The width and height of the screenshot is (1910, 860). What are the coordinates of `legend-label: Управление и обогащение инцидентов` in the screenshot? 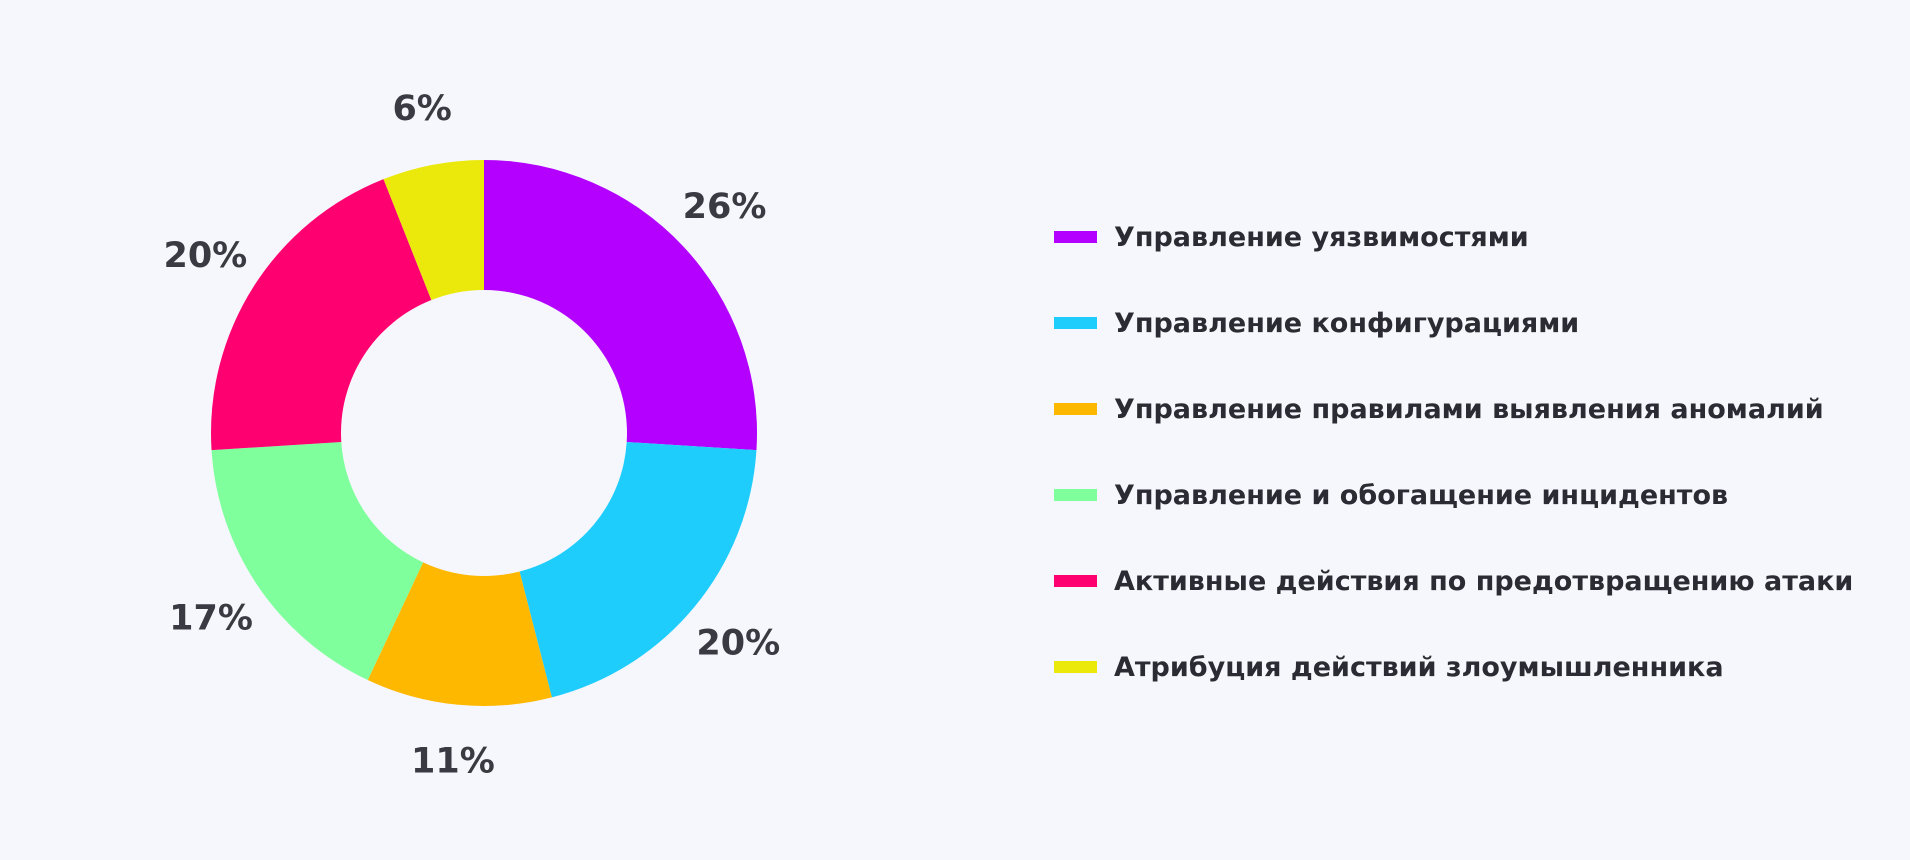 It's located at (1421, 495).